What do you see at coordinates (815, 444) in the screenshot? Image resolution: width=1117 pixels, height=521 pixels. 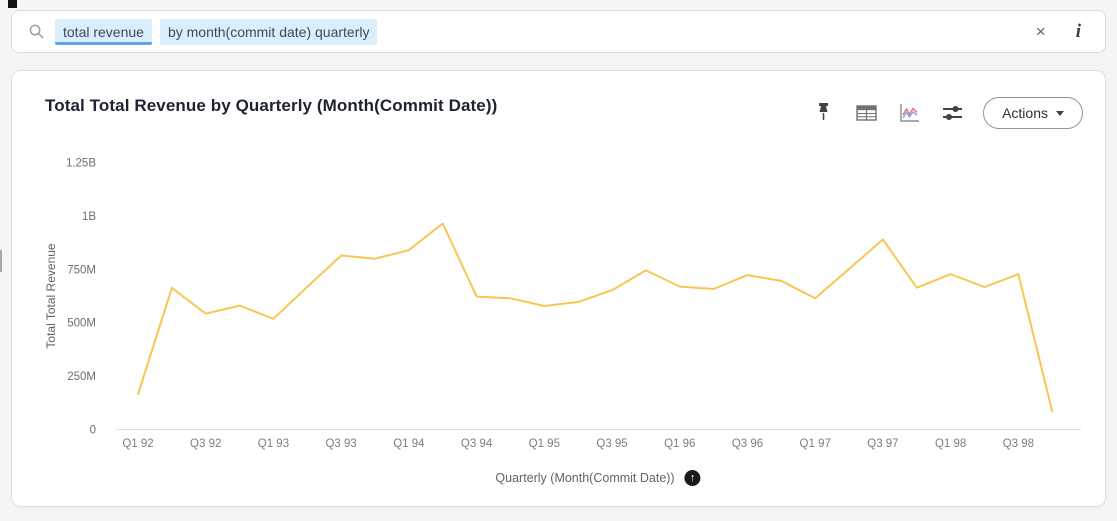 I see `x-tick-label: Q1 97` at bounding box center [815, 444].